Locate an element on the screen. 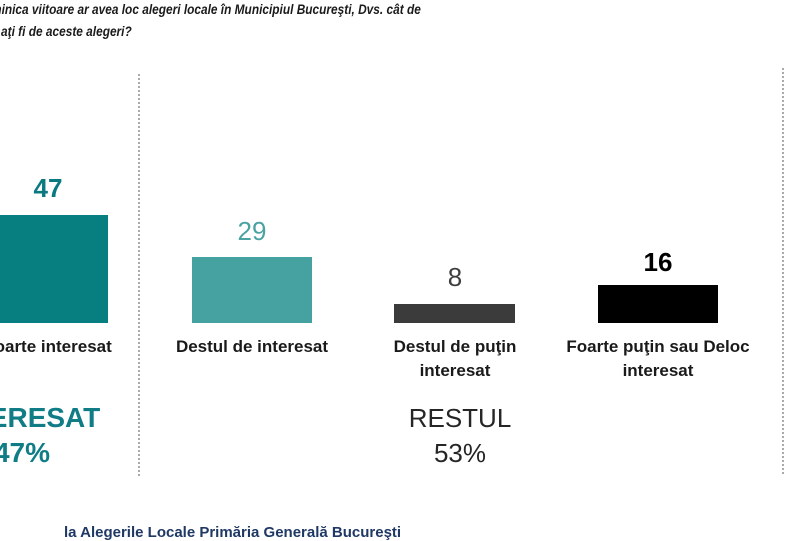 This screenshot has width=800, height=541. bar-value-foarte-putin-sau-deloc: 16 is located at coordinates (658, 262).